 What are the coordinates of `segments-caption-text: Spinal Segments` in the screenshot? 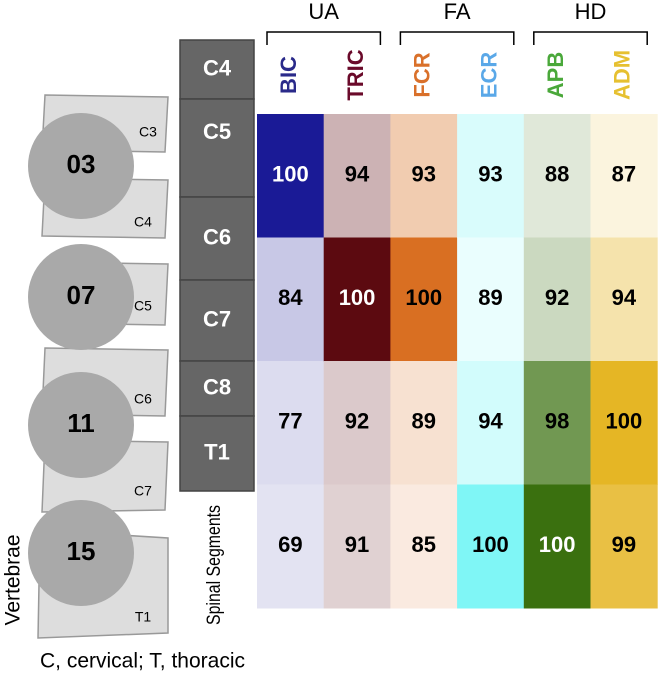 It's located at (214, 565).